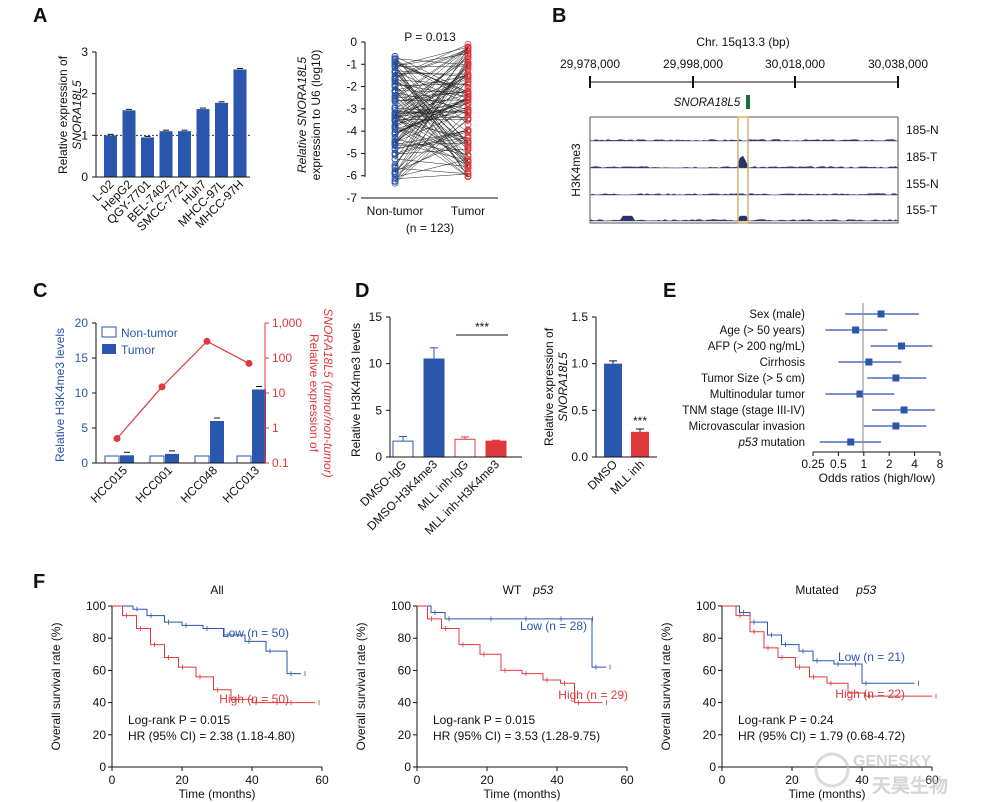 This screenshot has height=802, width=992. What do you see at coordinates (282, 358) in the screenshot?
I see `c-y2-tick-label: 100` at bounding box center [282, 358].